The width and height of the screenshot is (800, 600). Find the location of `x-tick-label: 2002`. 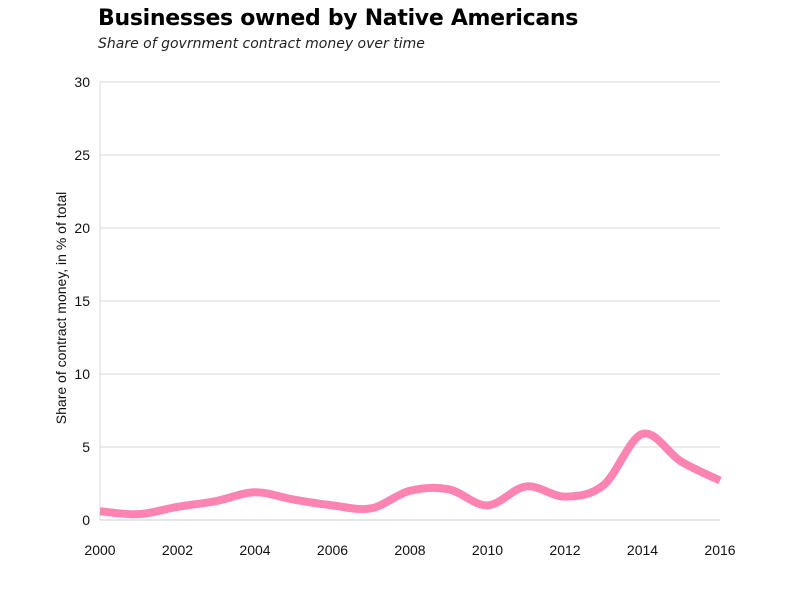

x-tick-label: 2002 is located at coordinates (177, 550).